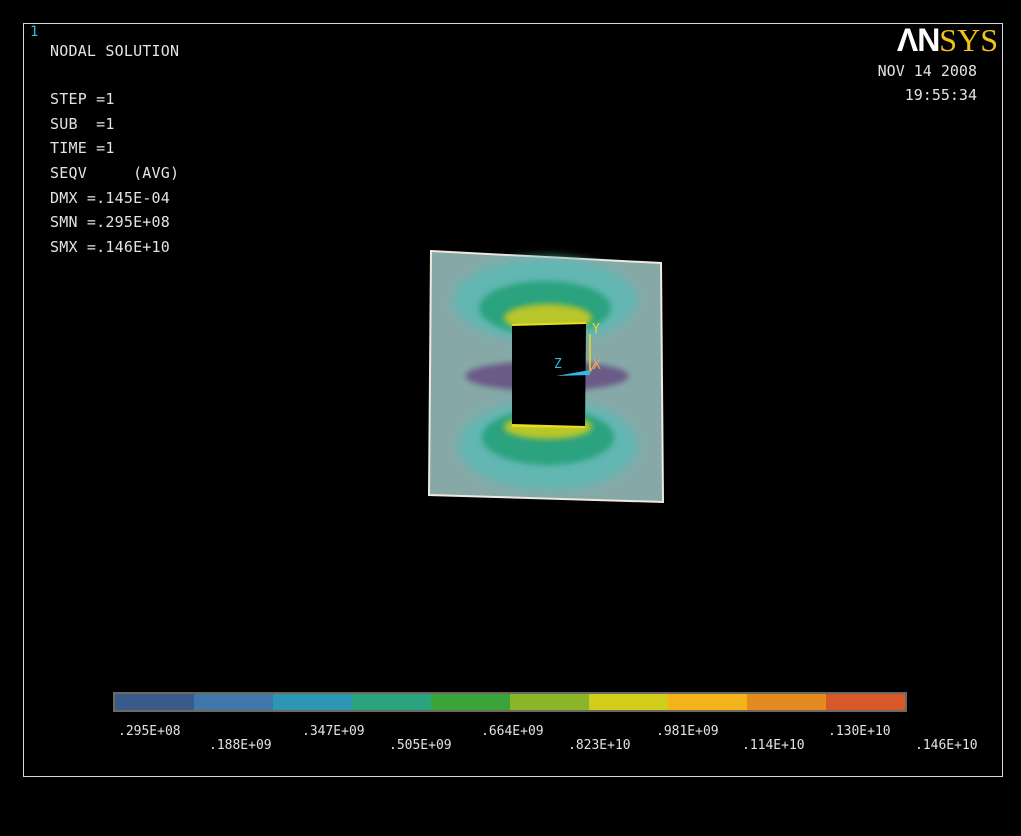 This screenshot has width=1021, height=836. I want to click on logo-sys: SYS, so click(968, 40).